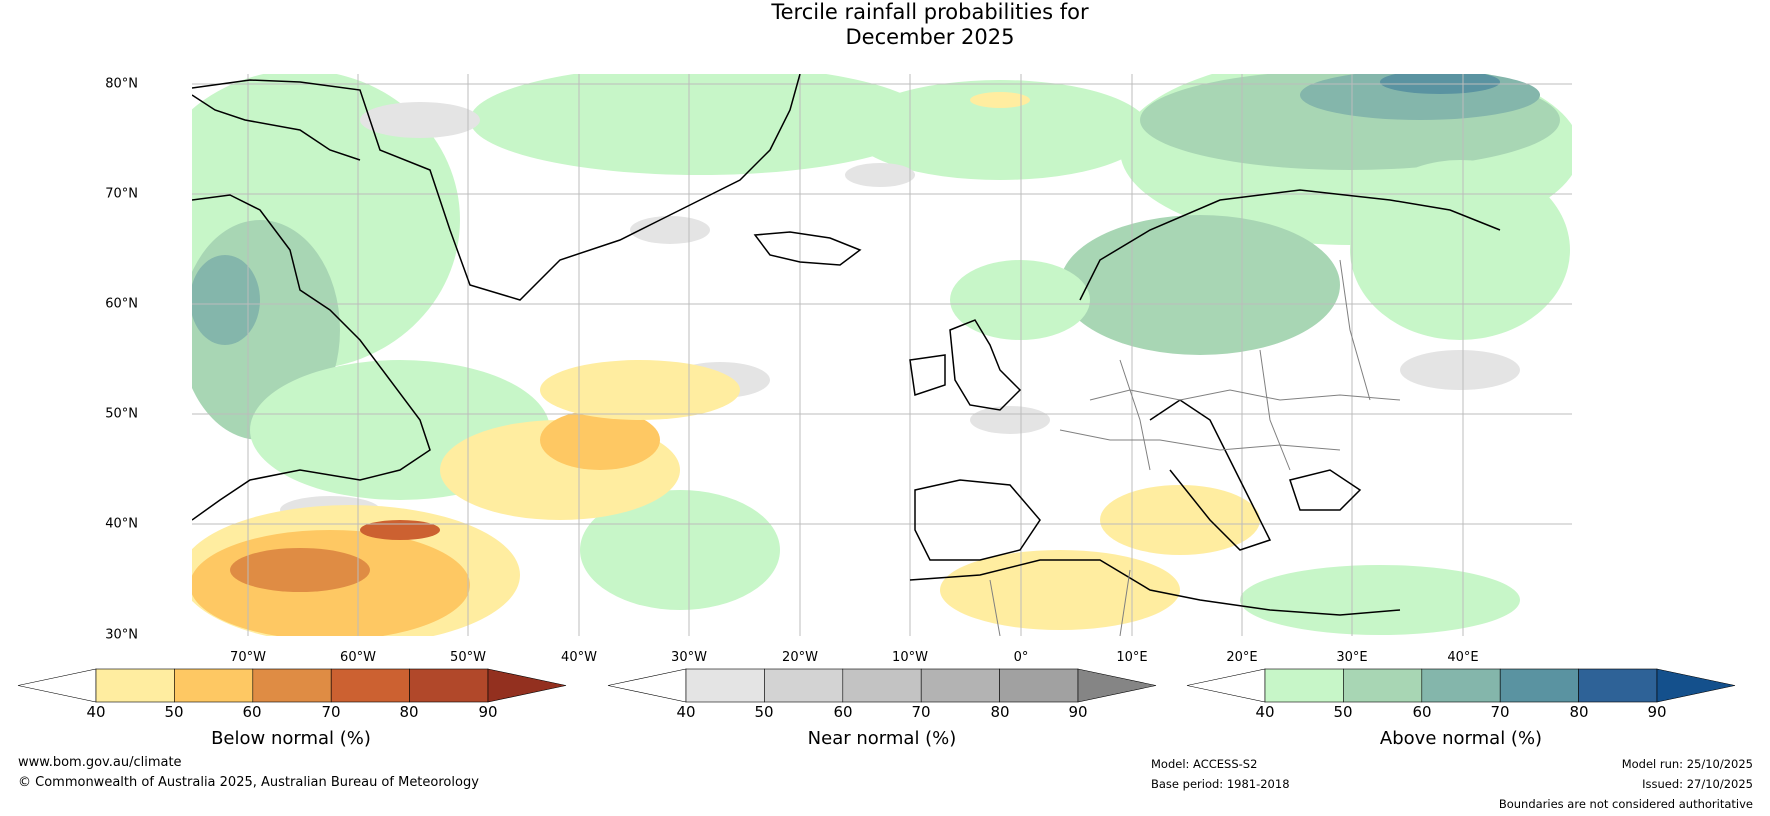  Describe the element at coordinates (1078, 712) in the screenshot. I see `near-tick-90: 90` at that location.